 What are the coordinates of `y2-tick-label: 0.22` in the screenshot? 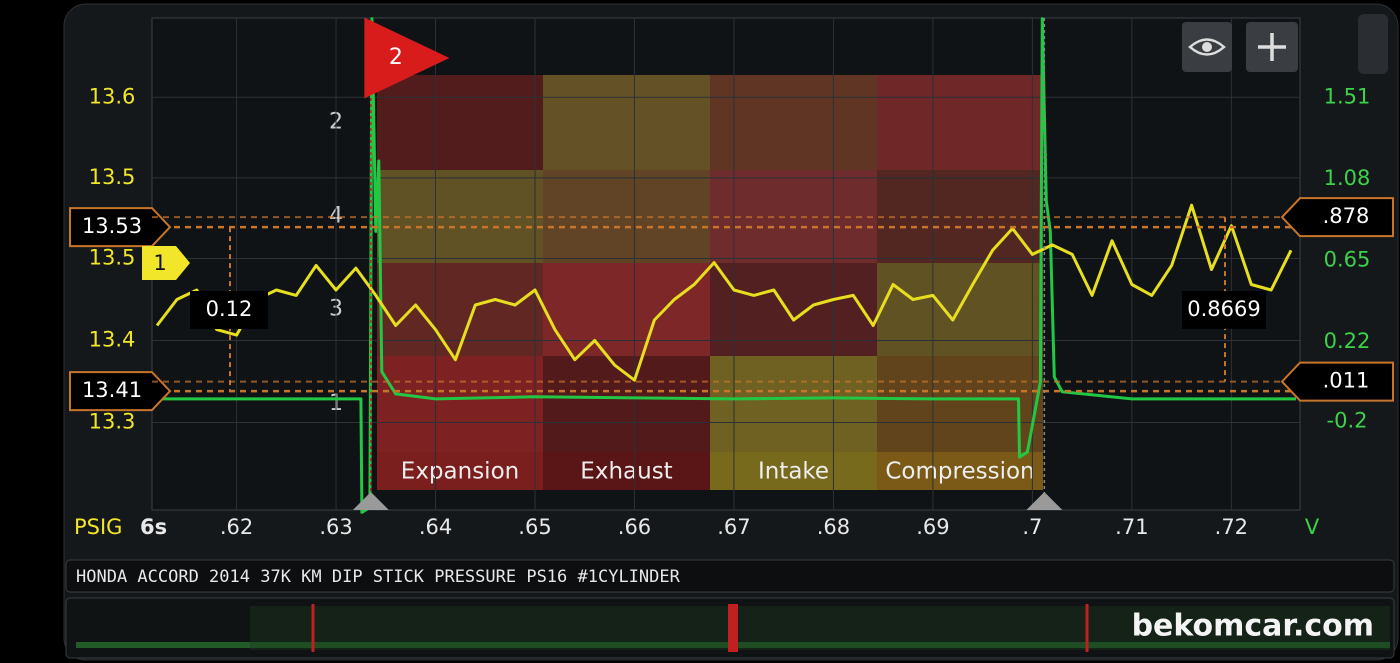 It's located at (1347, 341).